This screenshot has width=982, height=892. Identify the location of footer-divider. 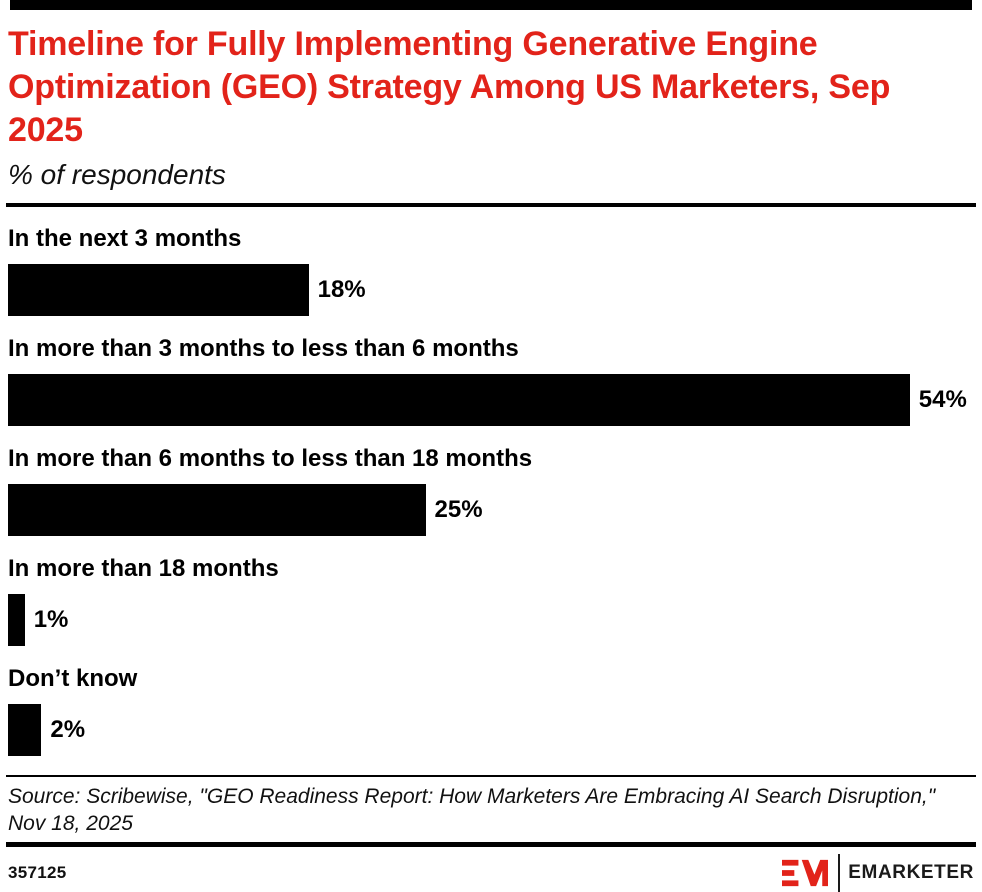
(491, 844).